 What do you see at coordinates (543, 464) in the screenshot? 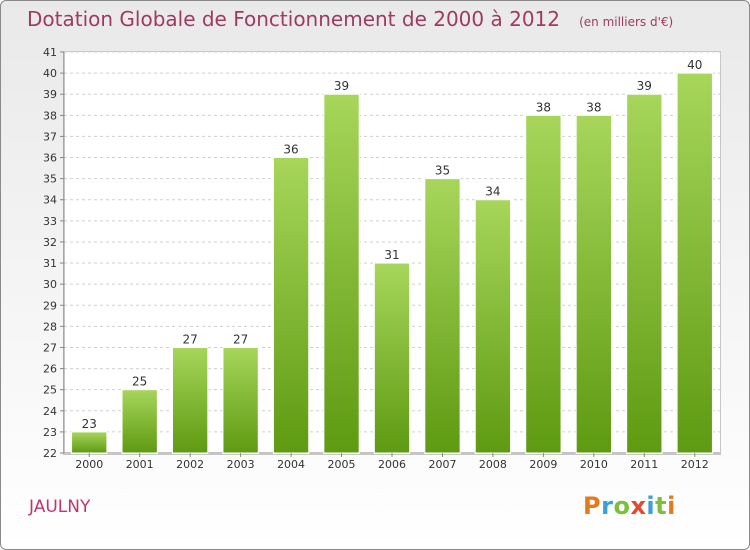
I see `x-tick-label: 2009` at bounding box center [543, 464].